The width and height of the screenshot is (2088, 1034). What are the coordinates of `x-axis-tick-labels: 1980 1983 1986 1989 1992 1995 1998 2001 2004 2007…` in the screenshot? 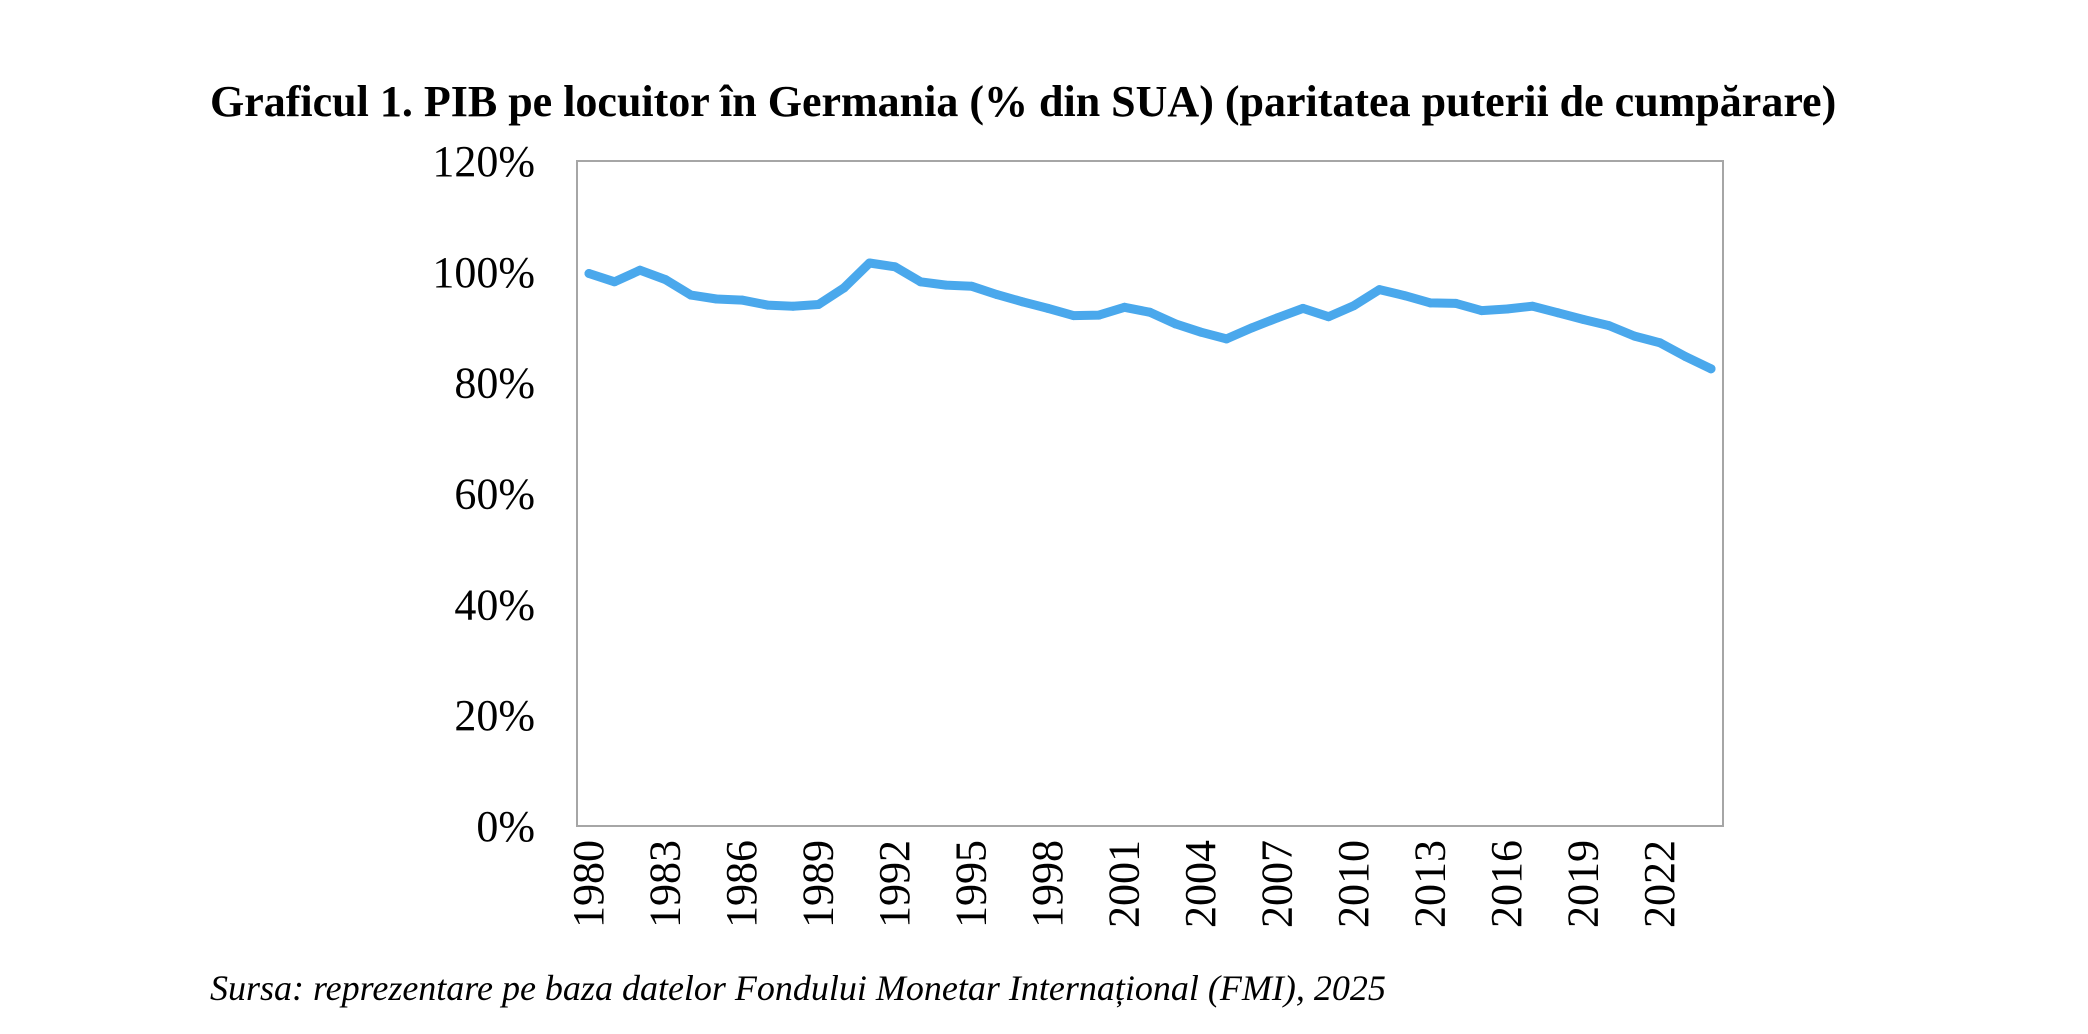 It's located at (1124, 884).